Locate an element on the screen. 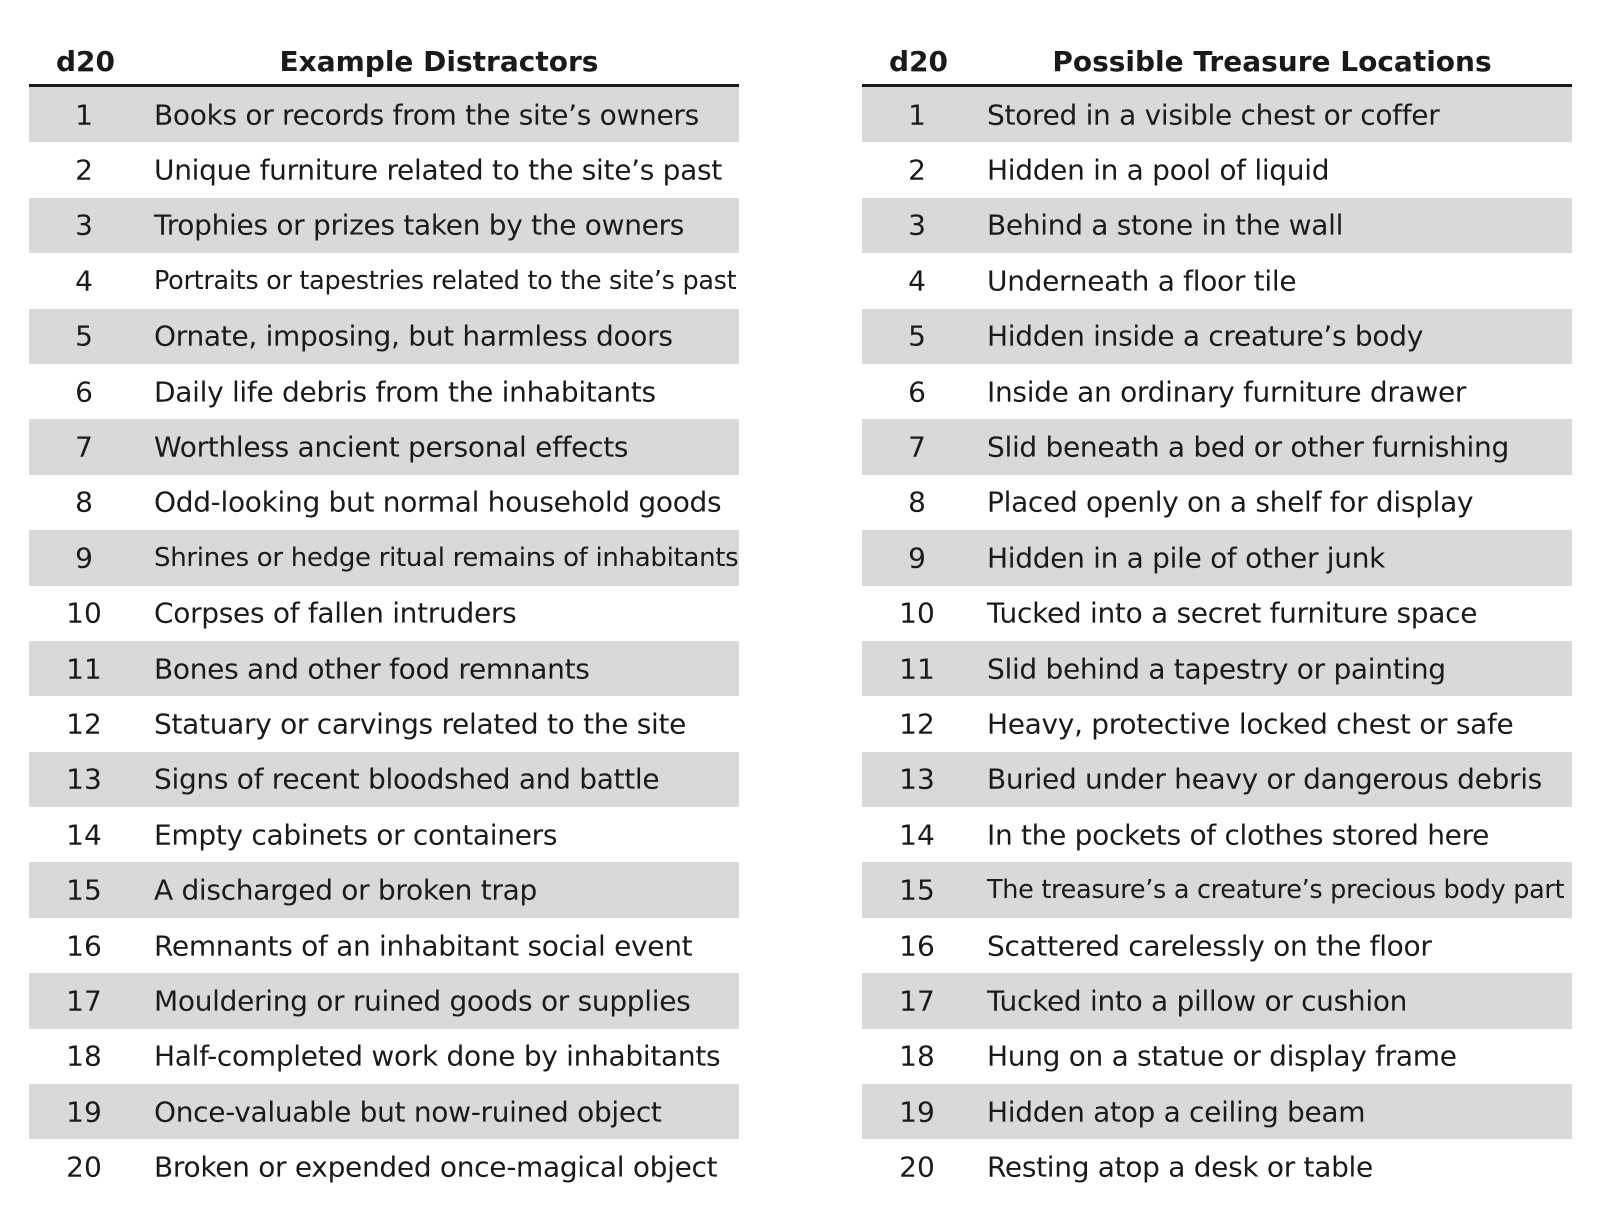 This screenshot has height=1207, width=1600. entry-text: Signs of recent bloodshed and battle is located at coordinates (407, 779).